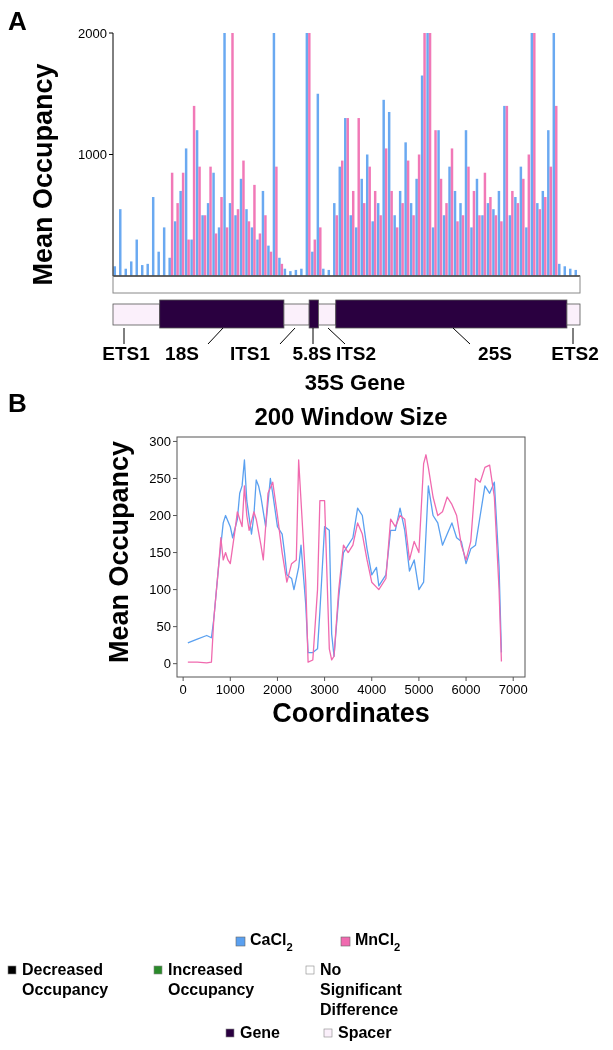  I want to click on legend-label: CaCl$_{2}$, so click(271, 942).